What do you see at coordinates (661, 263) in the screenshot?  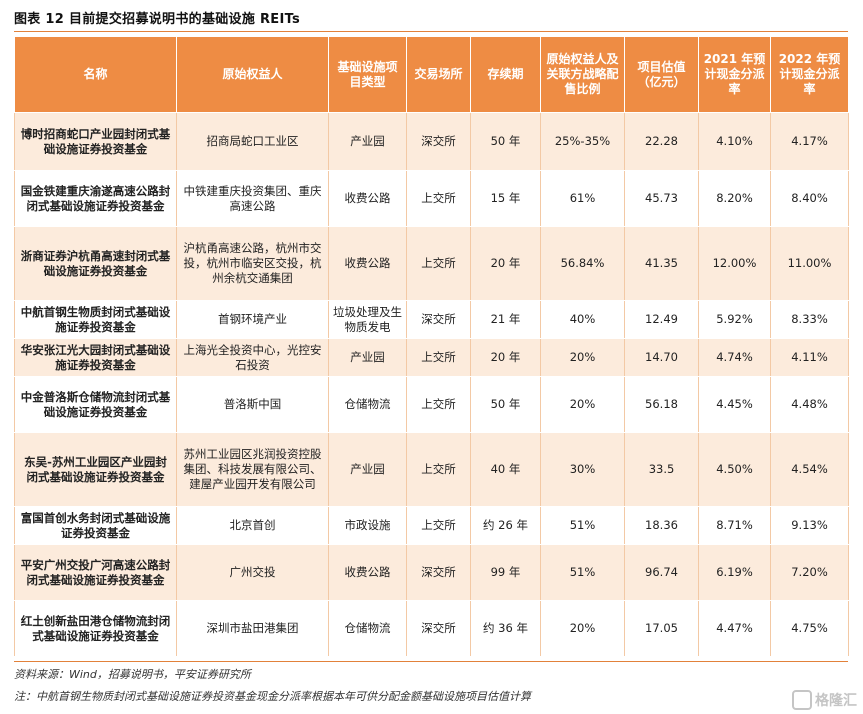 I see `cell-valuation: 41.35` at bounding box center [661, 263].